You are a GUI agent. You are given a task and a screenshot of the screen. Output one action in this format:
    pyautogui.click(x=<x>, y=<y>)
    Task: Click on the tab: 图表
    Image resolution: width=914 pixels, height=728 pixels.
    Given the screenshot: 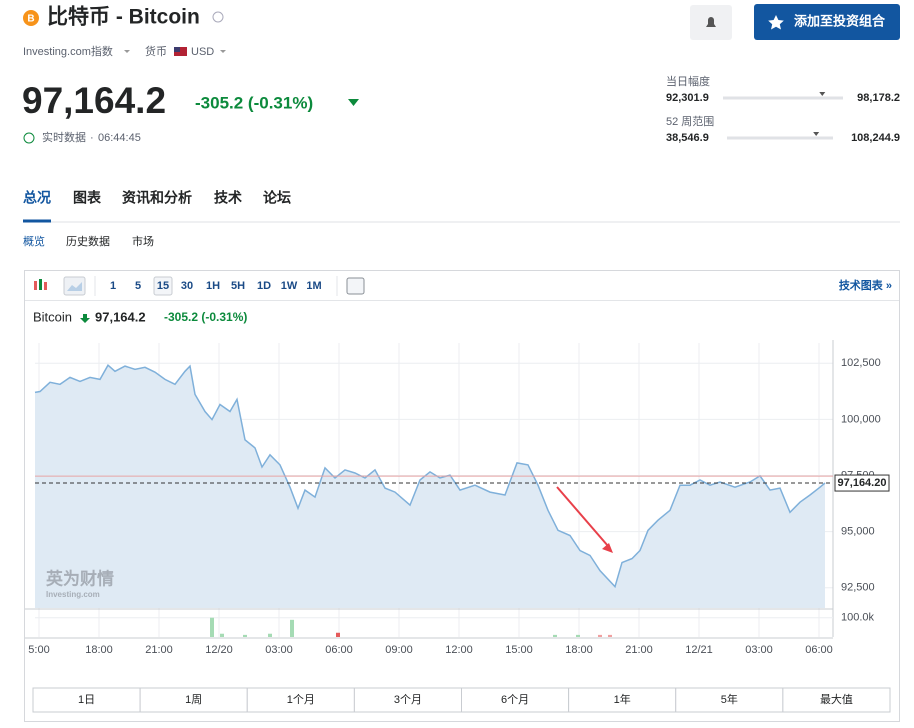 What is the action you would take?
    pyautogui.click(x=87, y=198)
    